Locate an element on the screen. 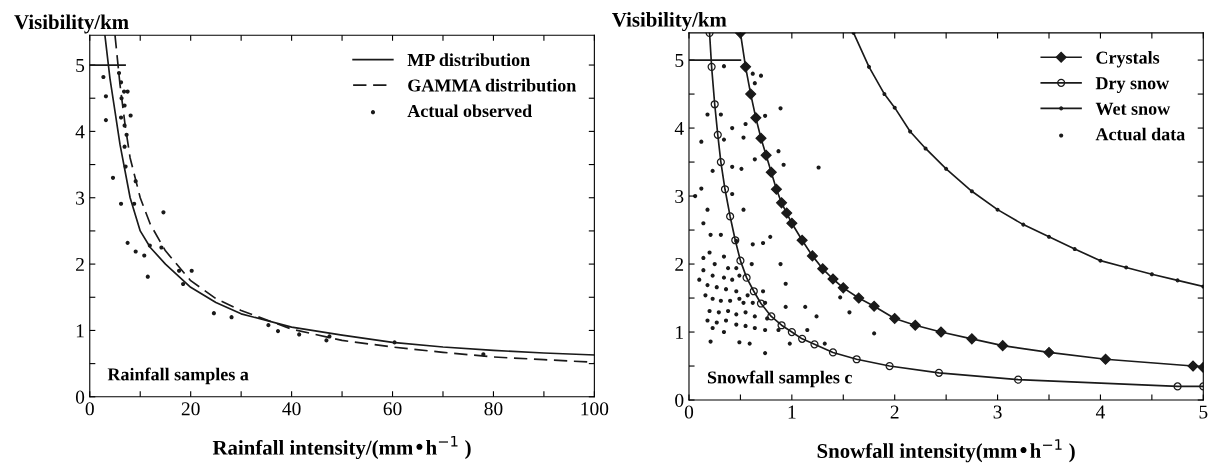 The height and width of the screenshot is (463, 1213). legend-label: MP distribution is located at coordinates (468, 60).